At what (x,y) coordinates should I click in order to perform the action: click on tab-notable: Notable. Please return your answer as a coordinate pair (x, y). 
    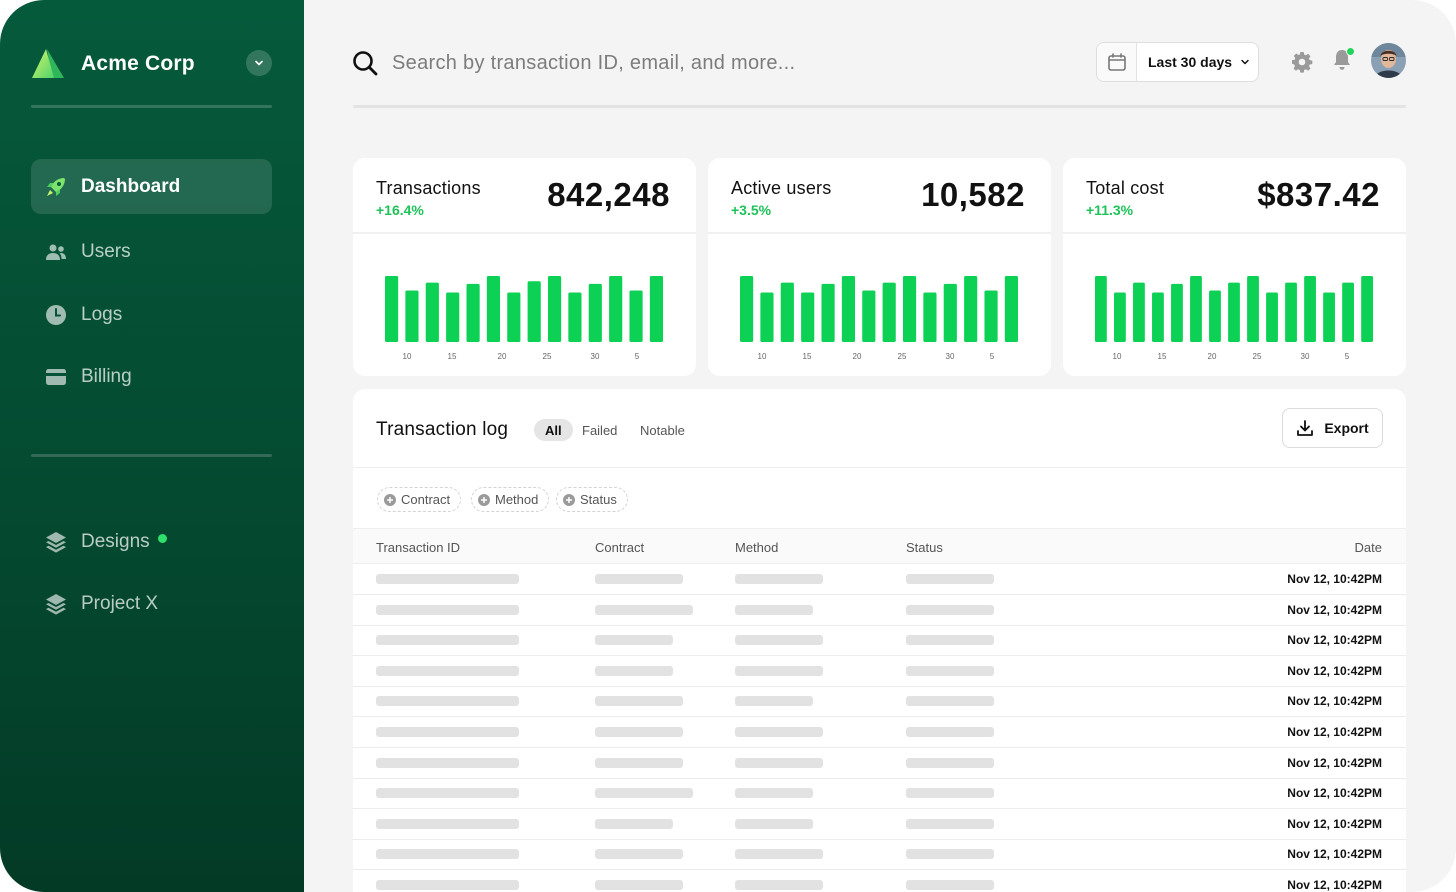
    Looking at the image, I should click on (662, 430).